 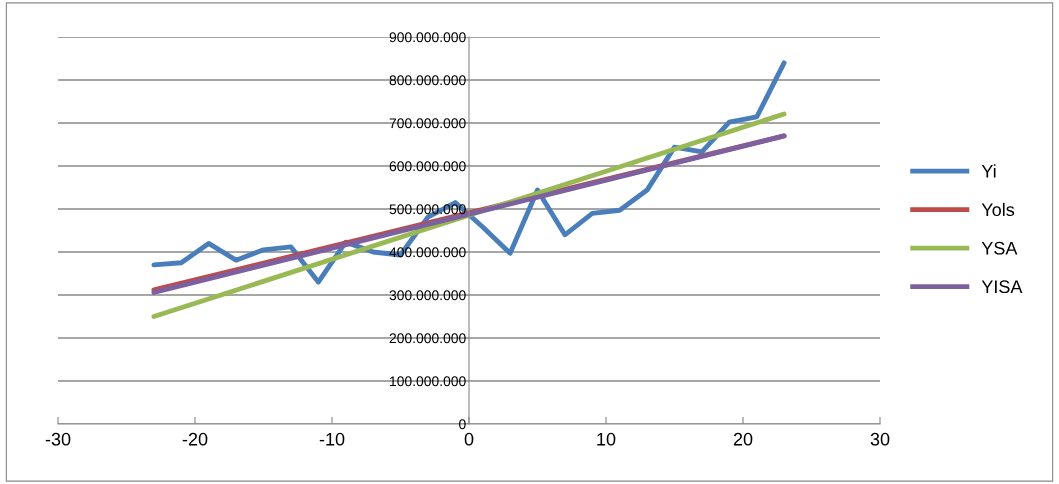 What do you see at coordinates (427, 166) in the screenshot?
I see `y-tick-label: 600.000.000` at bounding box center [427, 166].